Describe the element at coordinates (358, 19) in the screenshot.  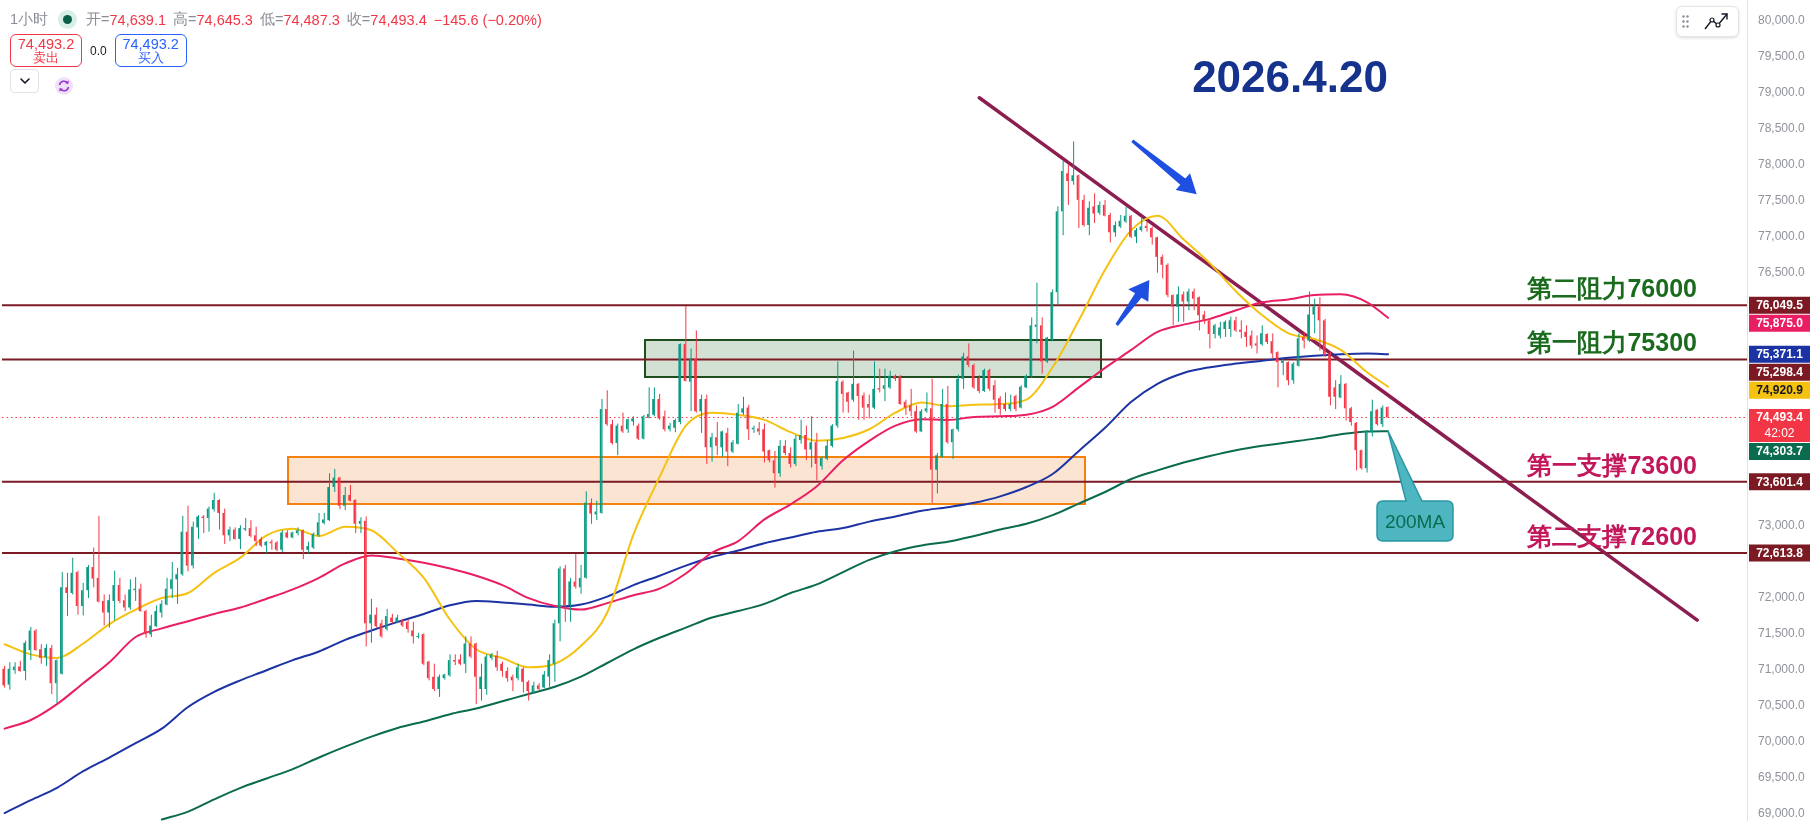
I see `annotation: 收=` at that location.